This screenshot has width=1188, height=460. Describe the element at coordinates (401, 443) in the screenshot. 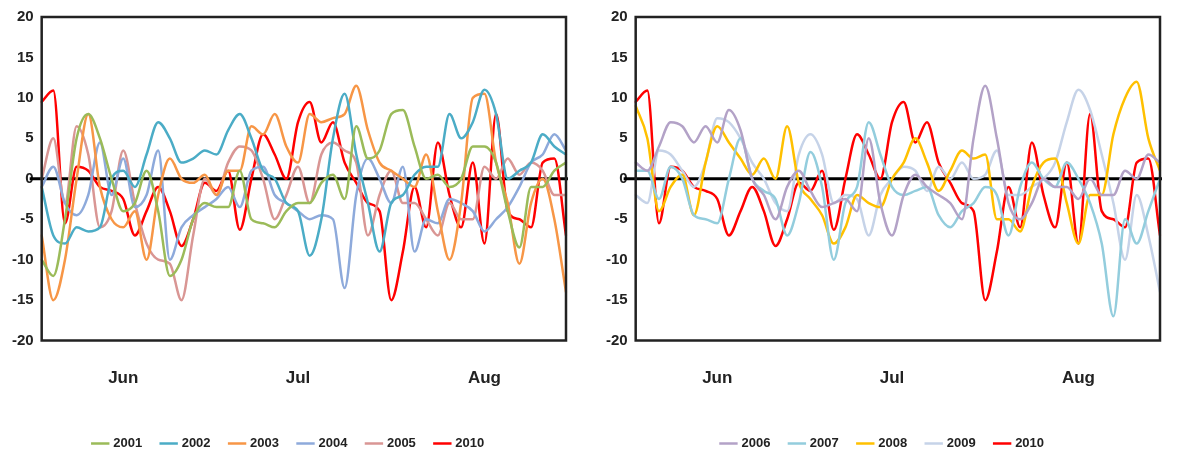

I see `legend-label: 2005` at that location.